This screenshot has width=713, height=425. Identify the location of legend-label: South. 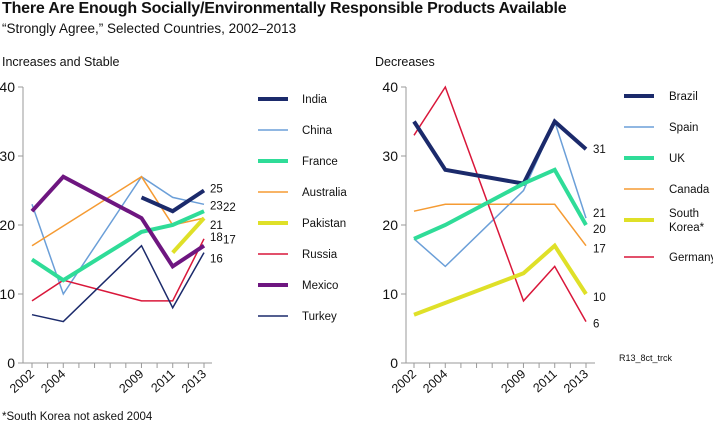
(684, 214).